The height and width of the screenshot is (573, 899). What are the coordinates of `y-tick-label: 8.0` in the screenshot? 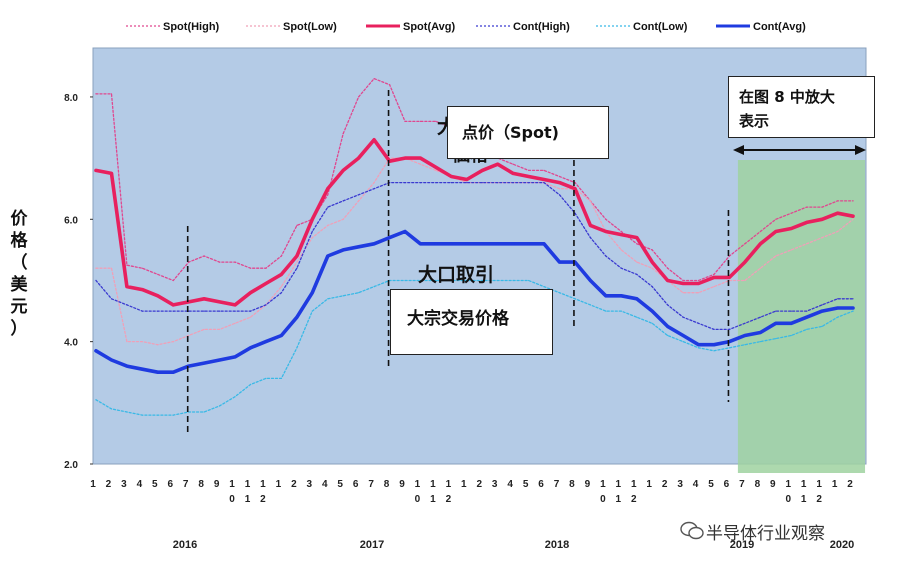 It's located at (71, 98).